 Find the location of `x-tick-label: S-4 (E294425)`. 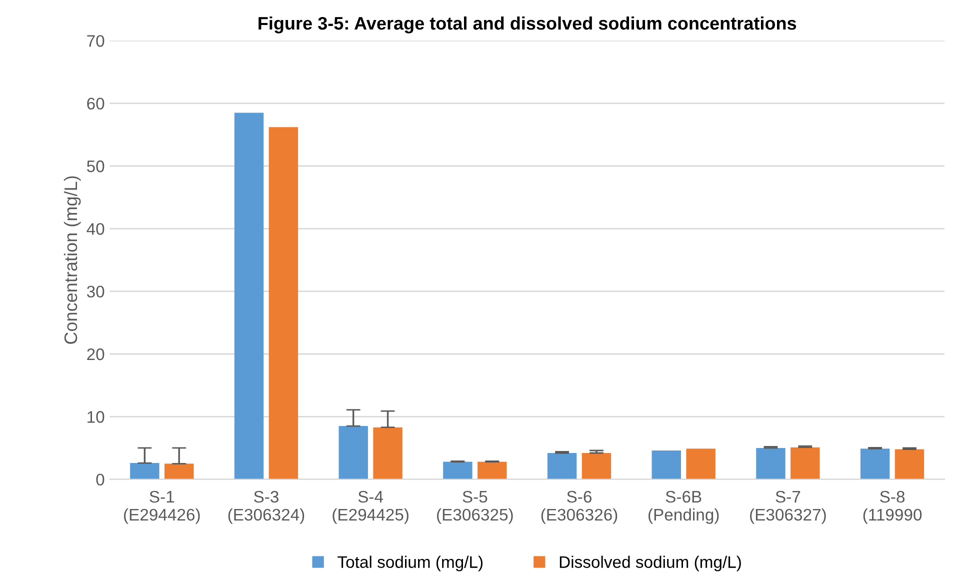

x-tick-label: S-4 (E294425) is located at coordinates (370, 507).